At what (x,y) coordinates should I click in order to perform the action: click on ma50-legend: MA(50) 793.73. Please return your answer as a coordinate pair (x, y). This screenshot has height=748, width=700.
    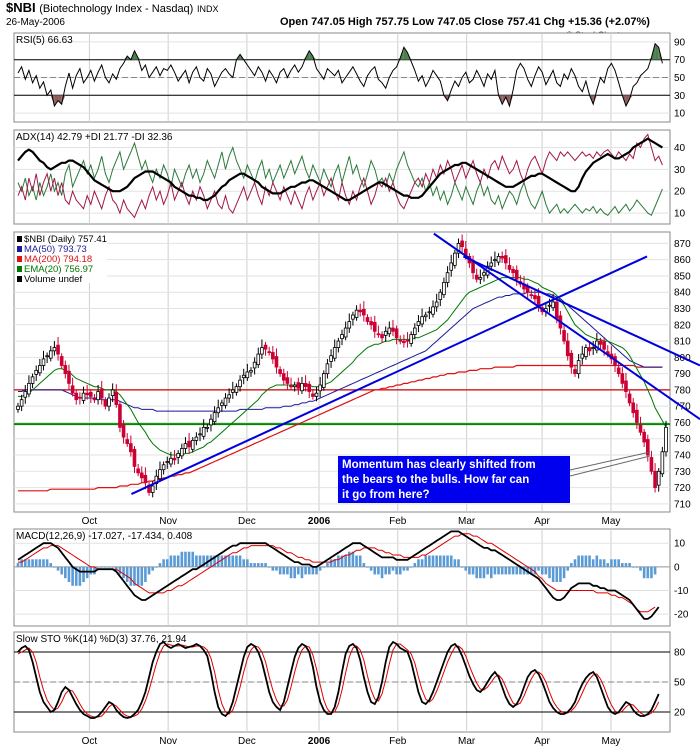
    Looking at the image, I should click on (55, 249).